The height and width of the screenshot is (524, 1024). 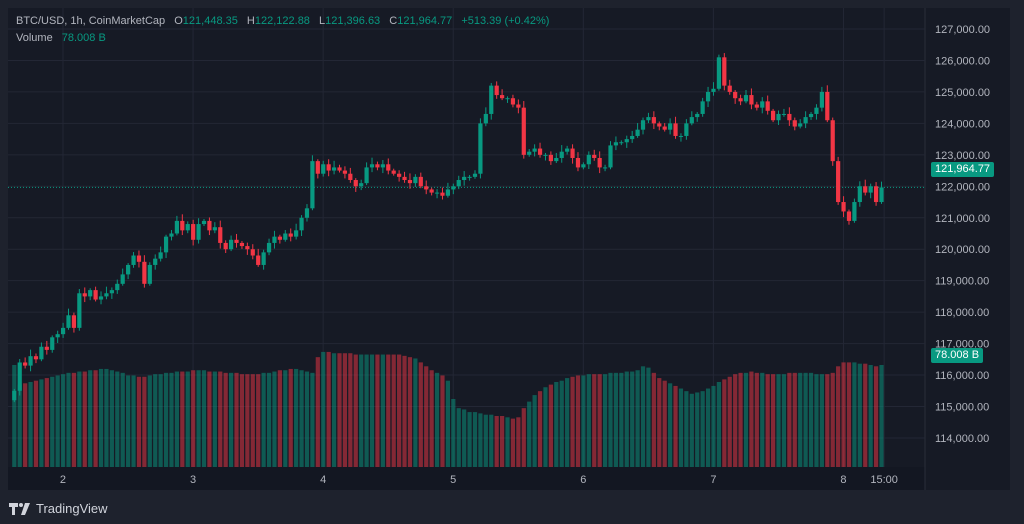 What do you see at coordinates (505, 21) in the screenshot?
I see `change-value: +513.39 (+0.42%)` at bounding box center [505, 21].